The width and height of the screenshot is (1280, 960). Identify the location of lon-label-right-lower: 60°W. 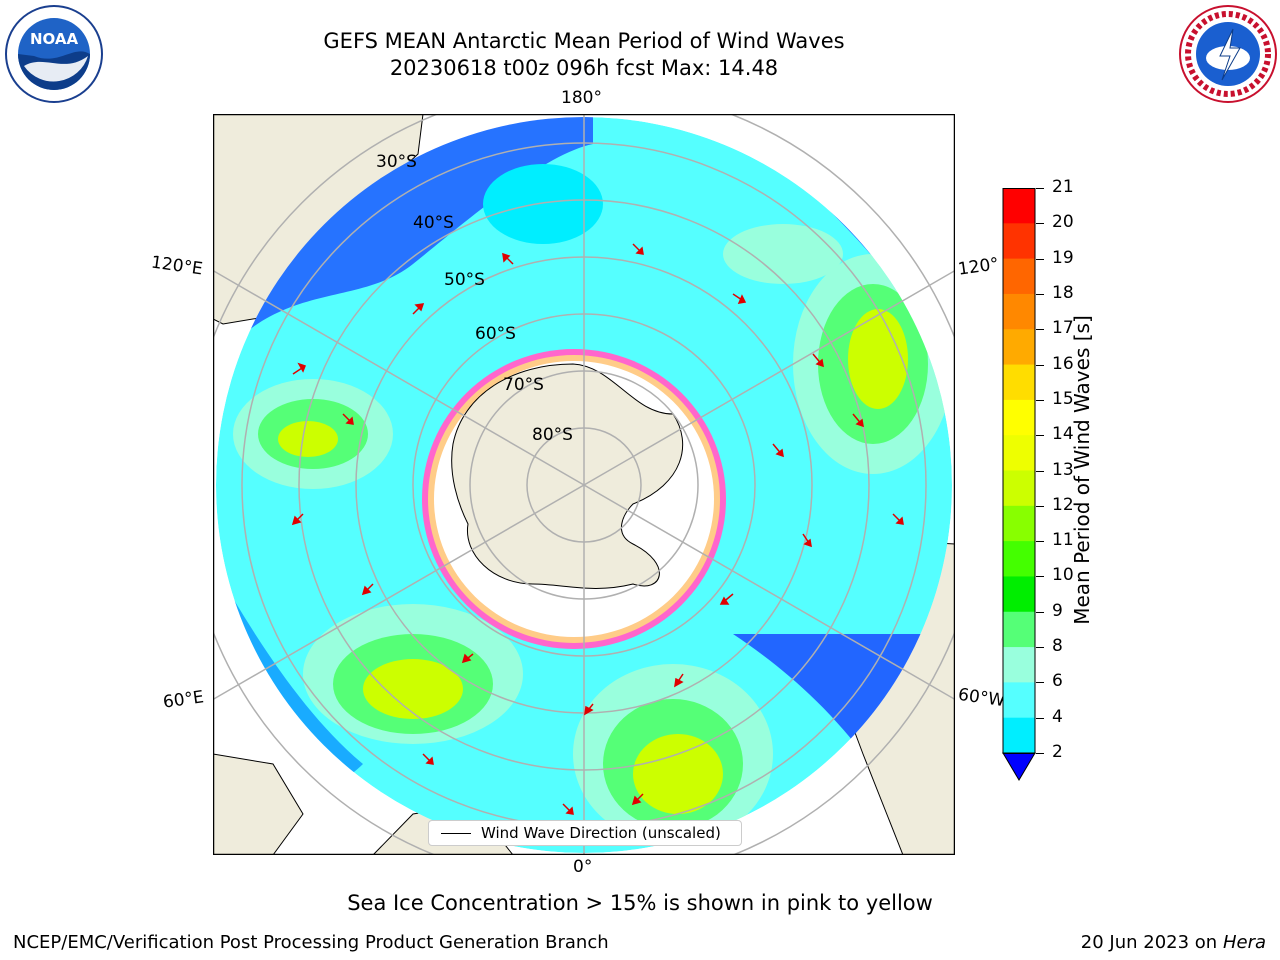
(981, 698).